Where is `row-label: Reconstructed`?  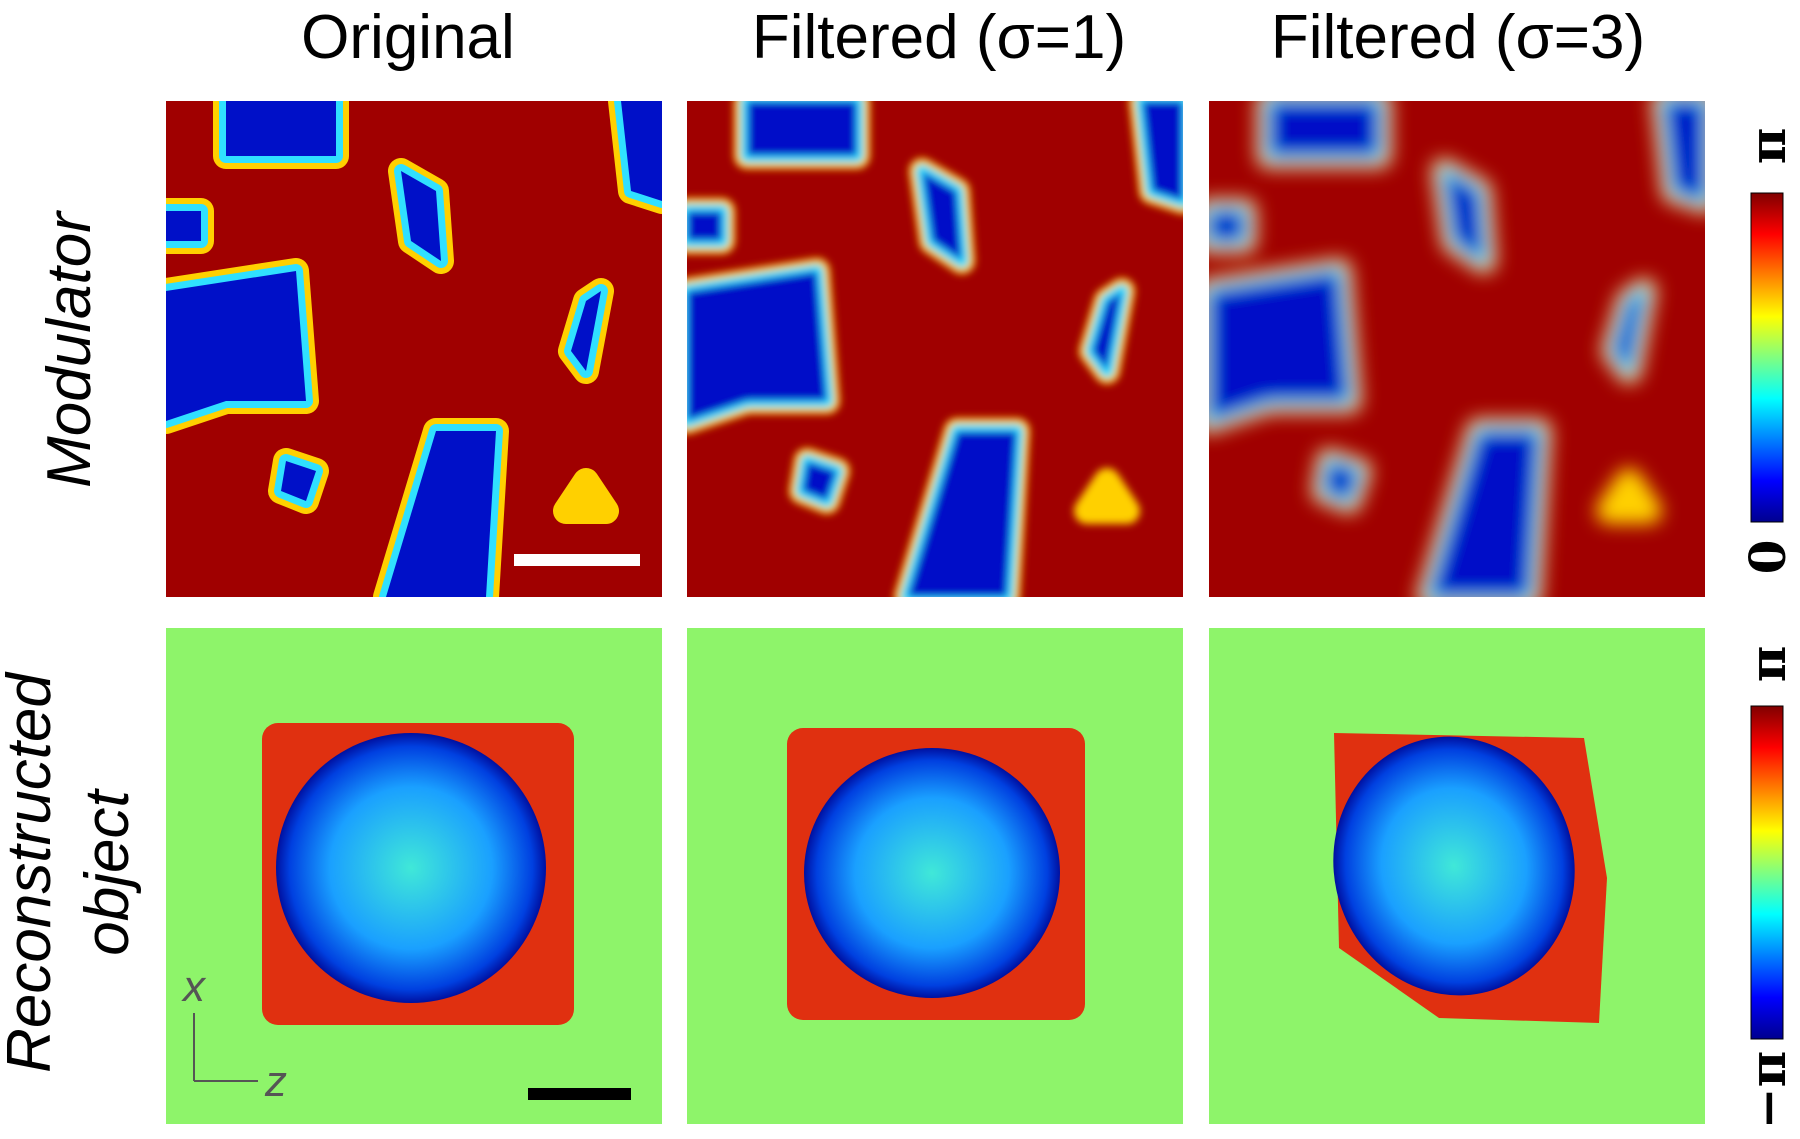 row-label: Reconstructed is located at coordinates (32, 872).